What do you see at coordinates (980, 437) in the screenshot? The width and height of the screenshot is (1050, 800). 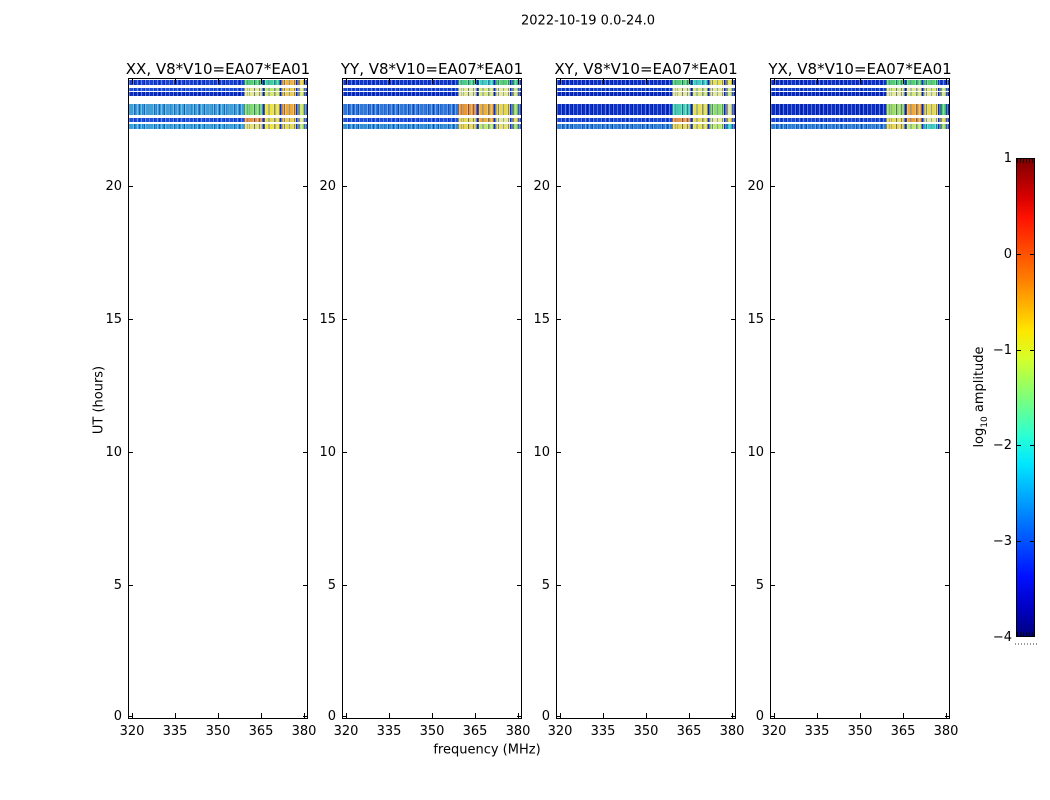 I see `colorbar-label-prefix: log` at bounding box center [980, 437].